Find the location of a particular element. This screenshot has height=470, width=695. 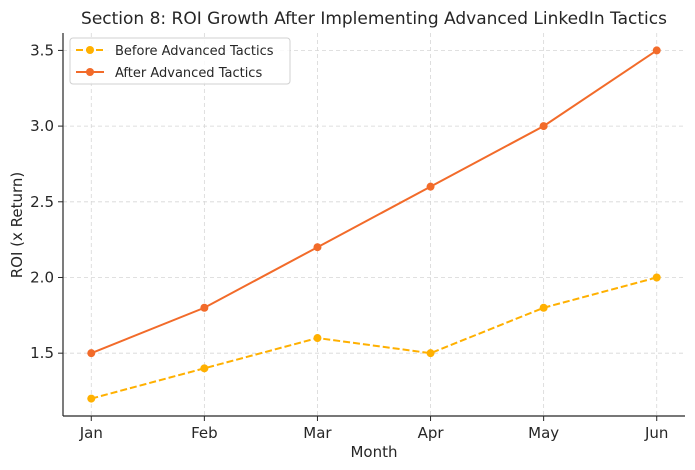

x-axis-label: Month is located at coordinates (373, 452).